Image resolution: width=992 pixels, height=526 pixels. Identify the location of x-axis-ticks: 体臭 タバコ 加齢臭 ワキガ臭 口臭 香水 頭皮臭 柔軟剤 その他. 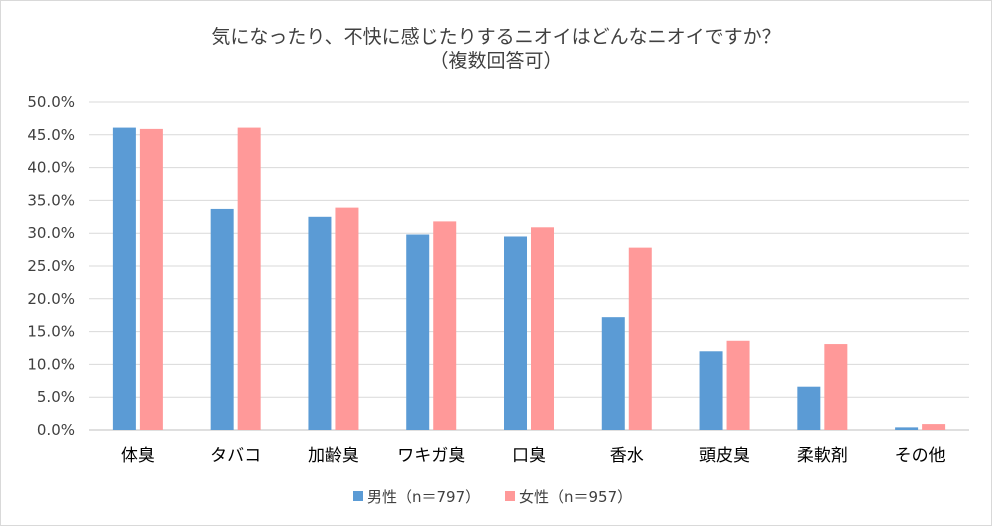
(533, 456).